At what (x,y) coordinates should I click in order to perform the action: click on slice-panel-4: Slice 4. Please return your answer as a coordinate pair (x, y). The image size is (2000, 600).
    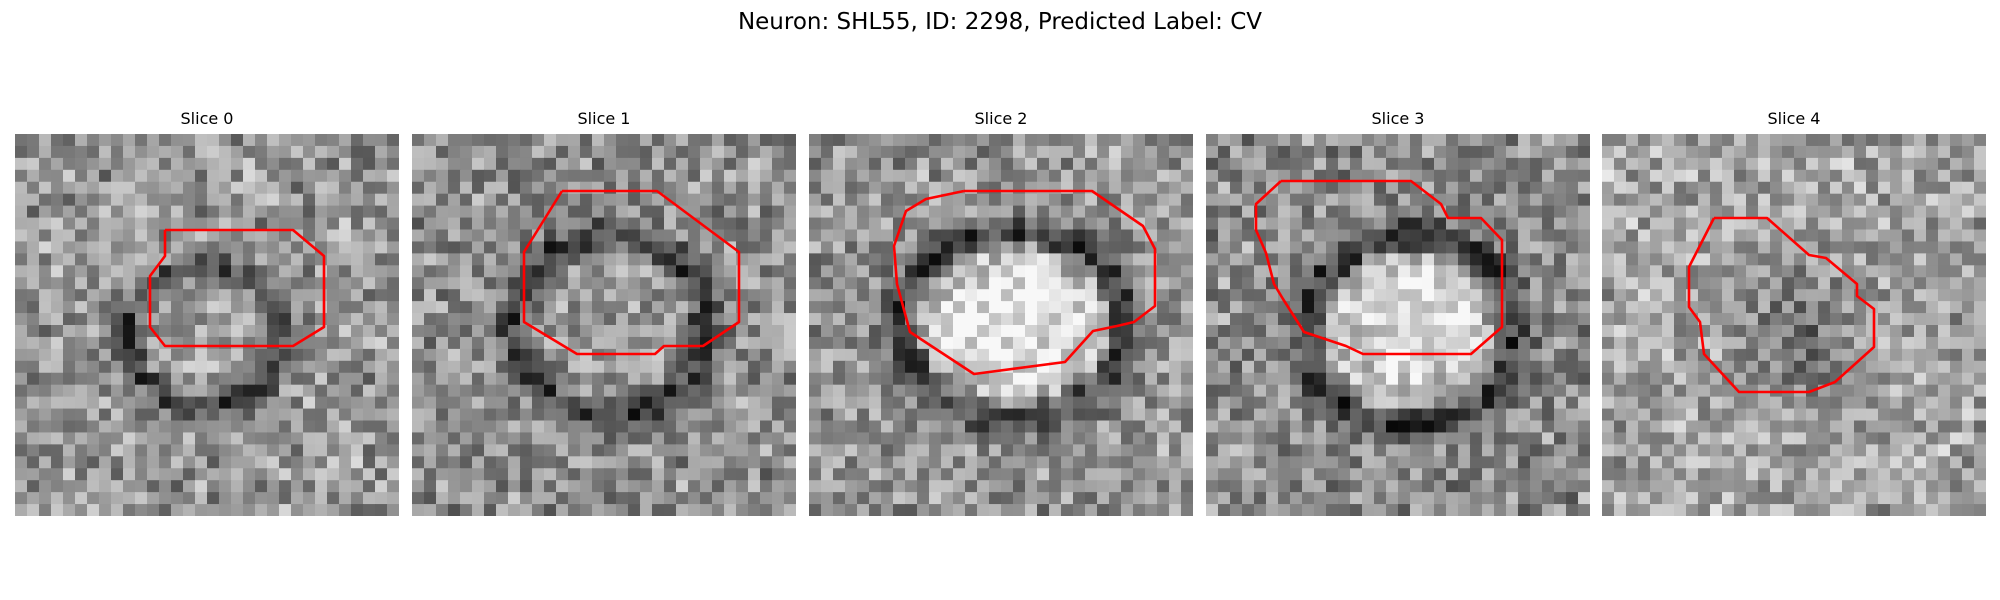
    Looking at the image, I should click on (1794, 312).